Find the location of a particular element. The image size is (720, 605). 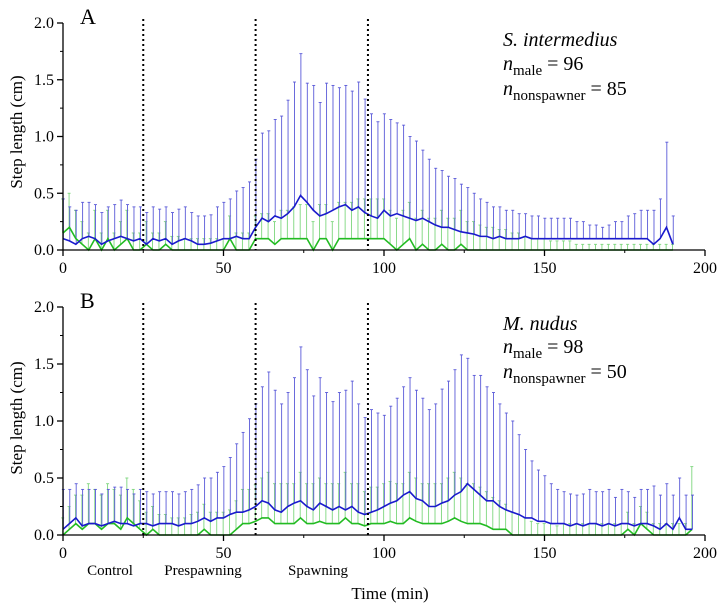

n-male-label-a: nmale = 96 is located at coordinates (543, 66).